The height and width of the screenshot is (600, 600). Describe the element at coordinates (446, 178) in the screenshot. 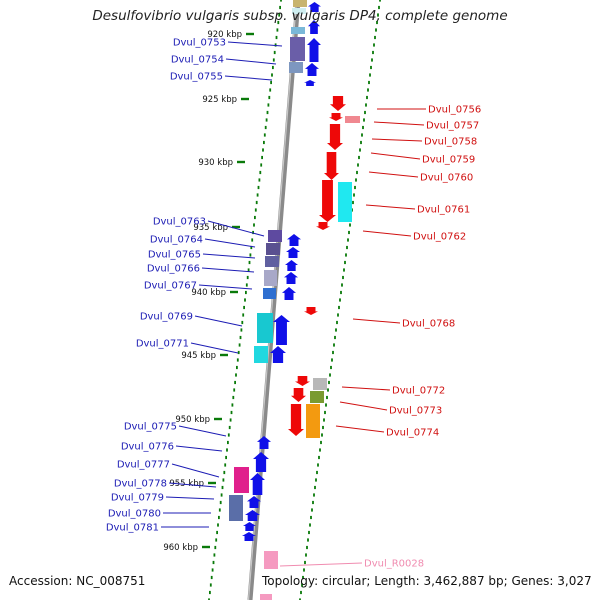

I see `reverse-gene-label: Dvul_0760` at that location.